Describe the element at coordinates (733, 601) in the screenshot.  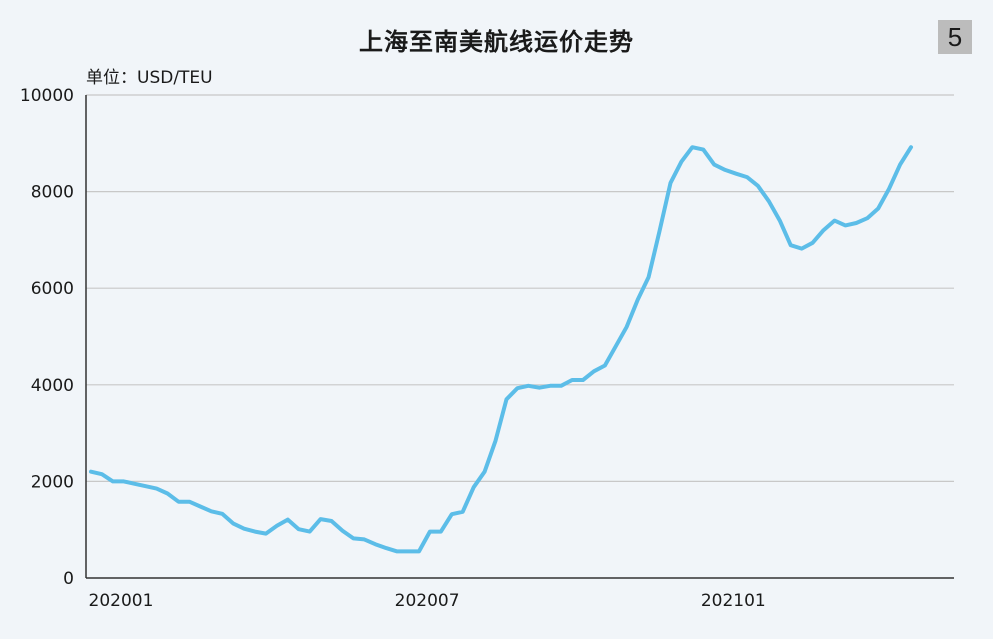
I see `x-tick-label: 202101` at that location.